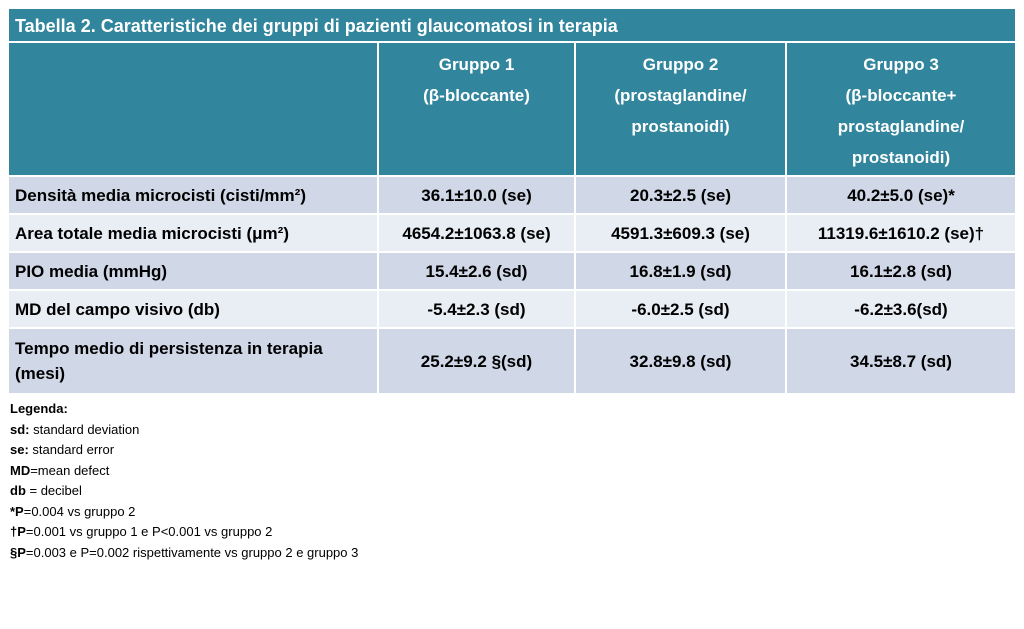 The image size is (1024, 629). What do you see at coordinates (476, 64) in the screenshot?
I see `header-line: Gruppo 1` at bounding box center [476, 64].